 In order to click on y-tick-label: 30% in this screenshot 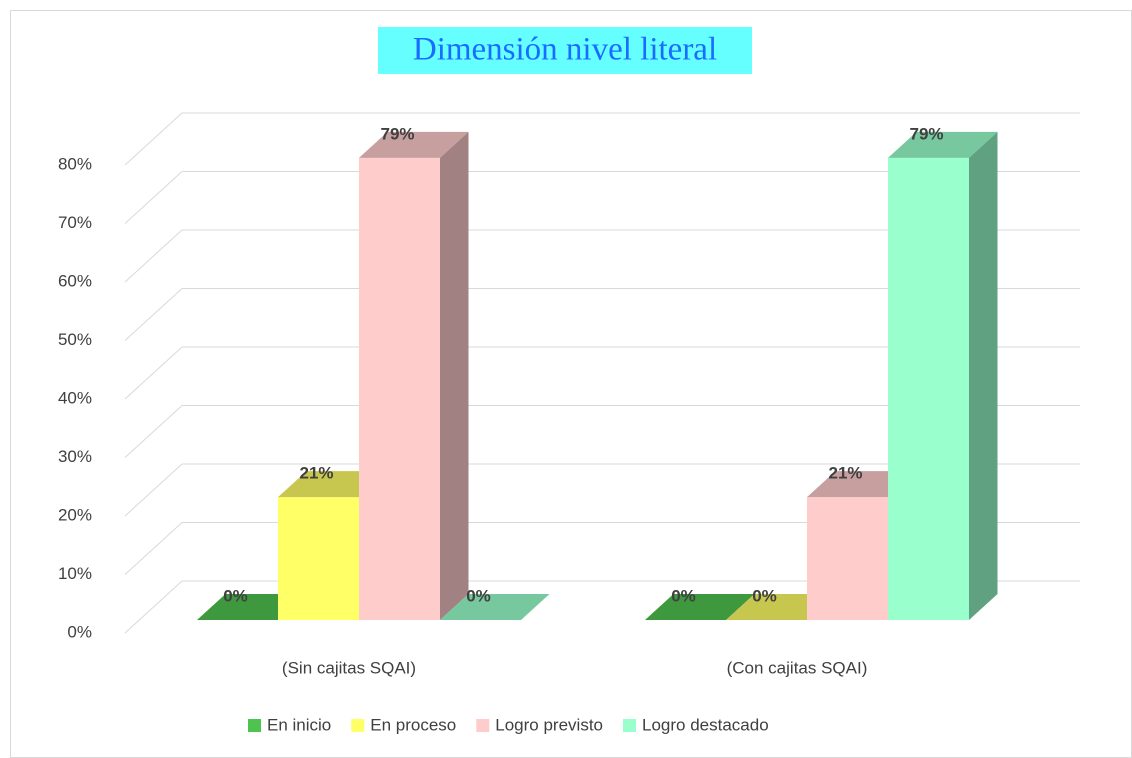, I will do `click(75, 456)`.